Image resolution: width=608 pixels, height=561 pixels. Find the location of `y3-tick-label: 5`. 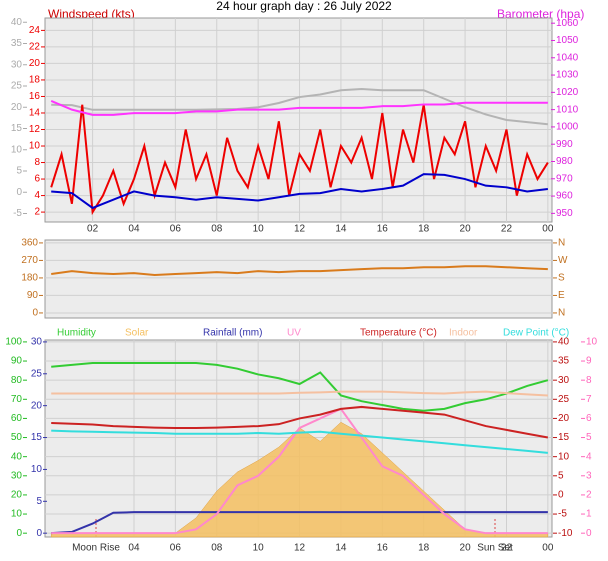

y3-tick-label: 5 is located at coordinates (19, 171).